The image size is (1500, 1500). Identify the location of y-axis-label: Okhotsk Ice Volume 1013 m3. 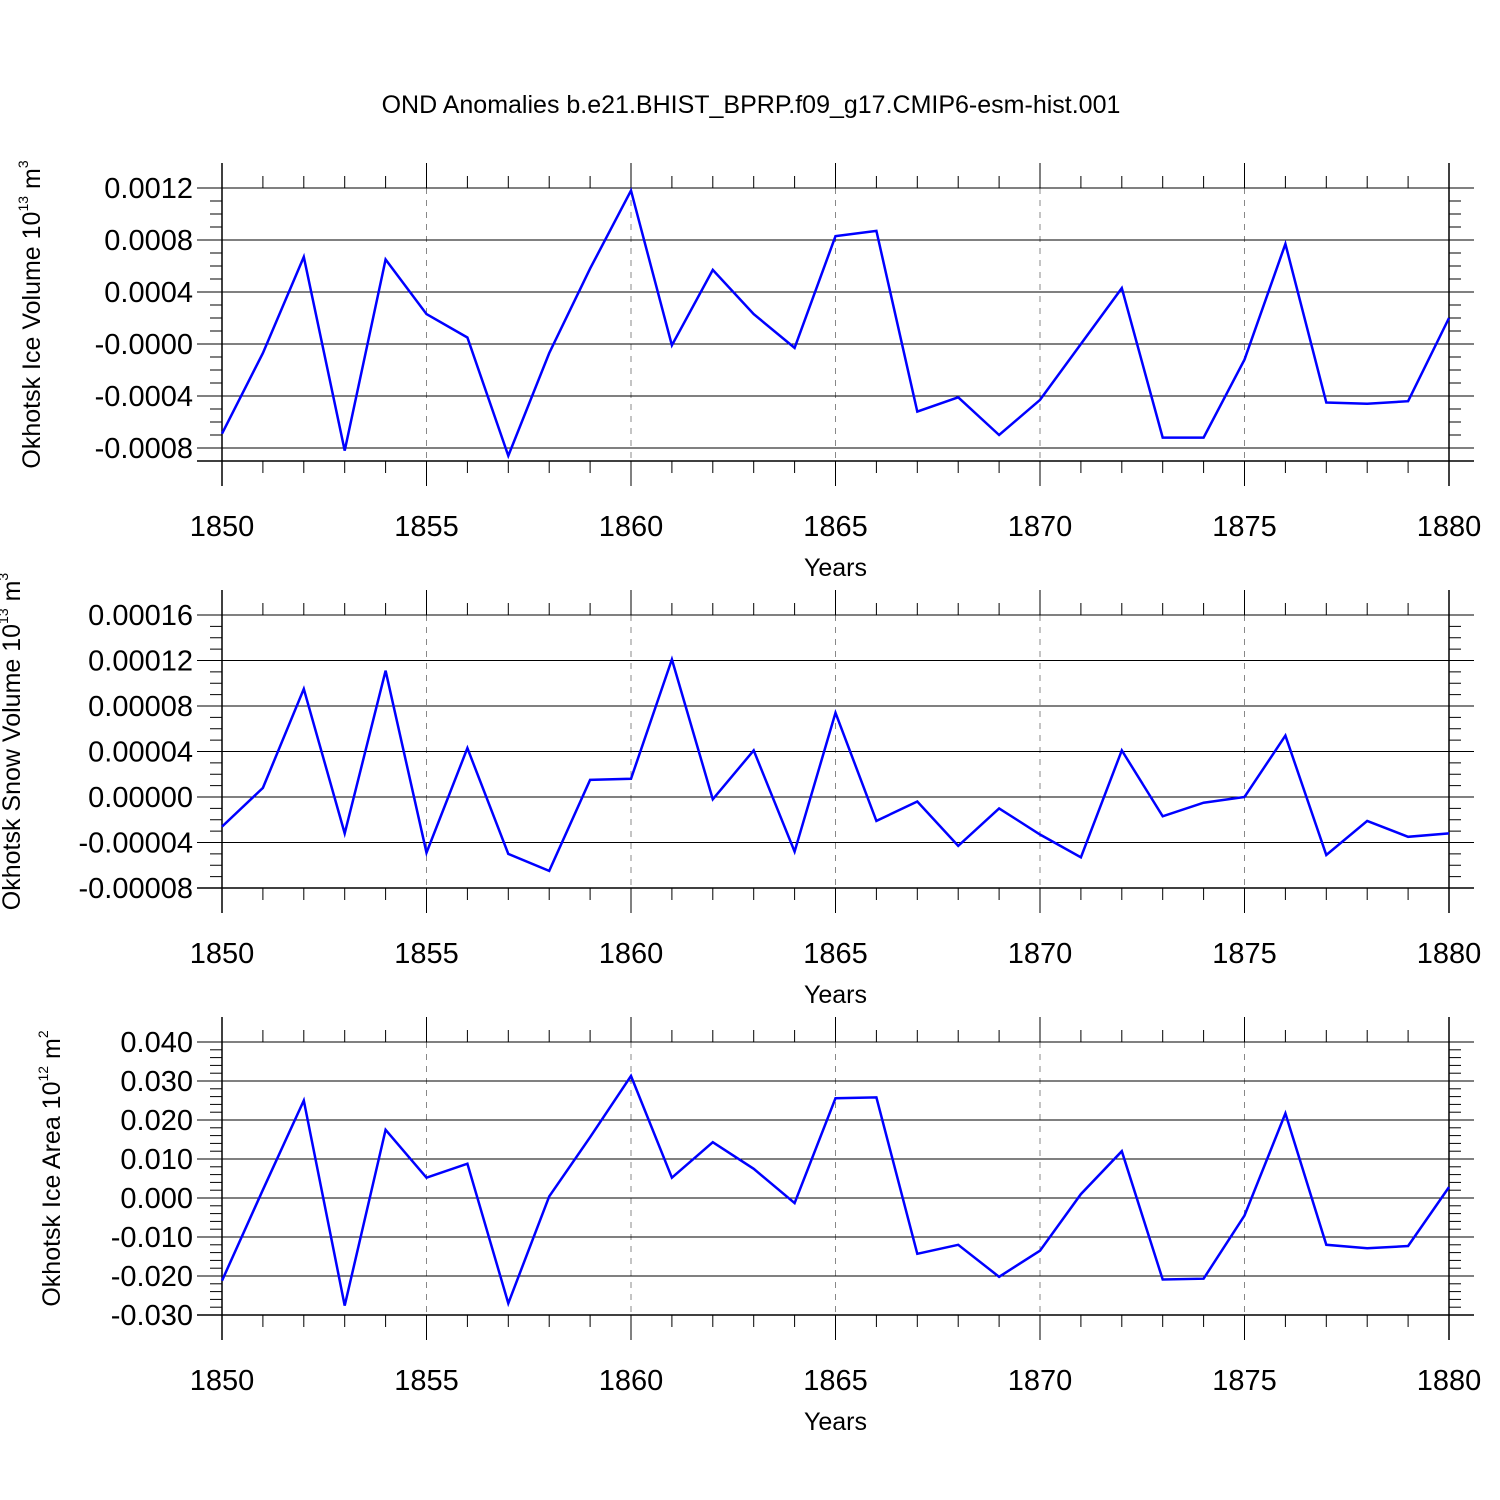
(30, 314).